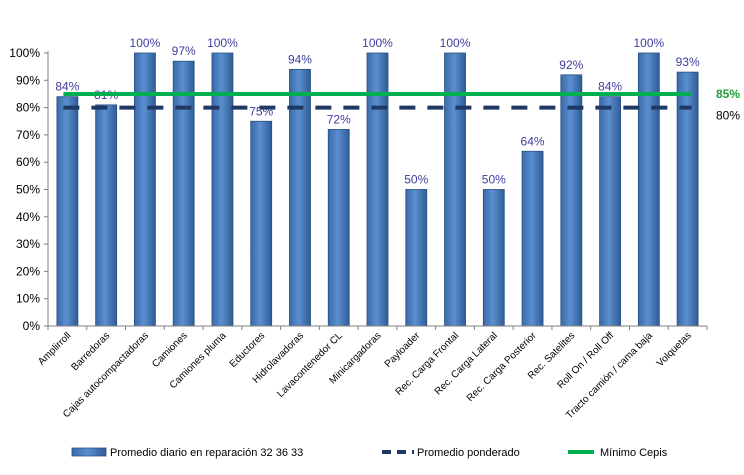 The image size is (744, 475). I want to click on y-tick-label: 80%, so click(28, 108).